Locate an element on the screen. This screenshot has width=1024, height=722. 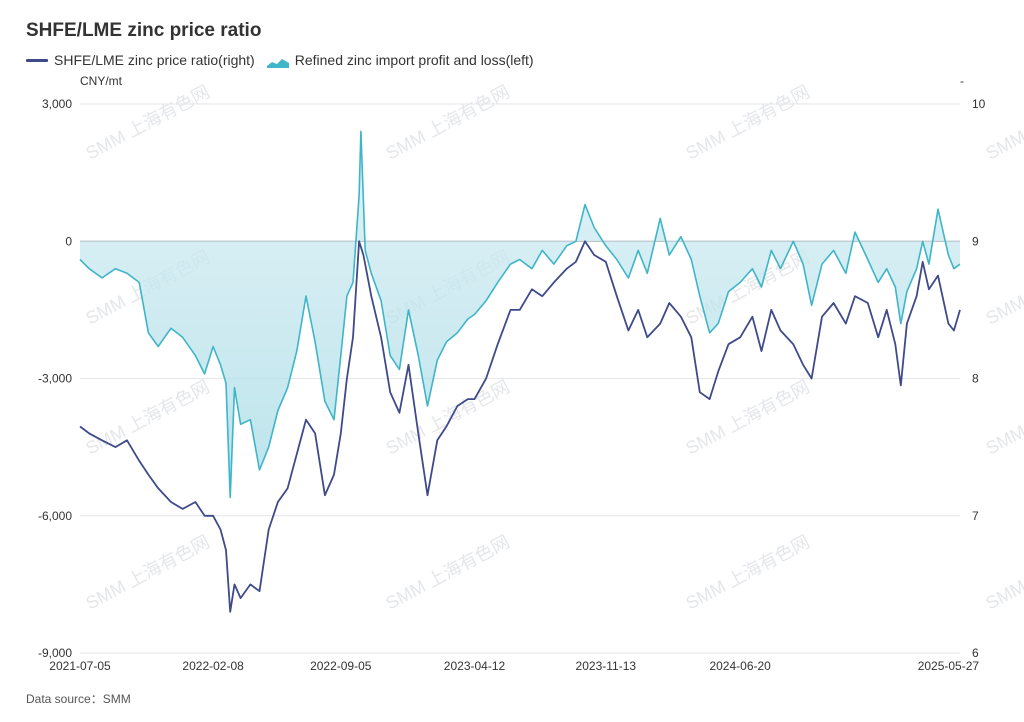
right-axis-unit: - is located at coordinates (962, 81).